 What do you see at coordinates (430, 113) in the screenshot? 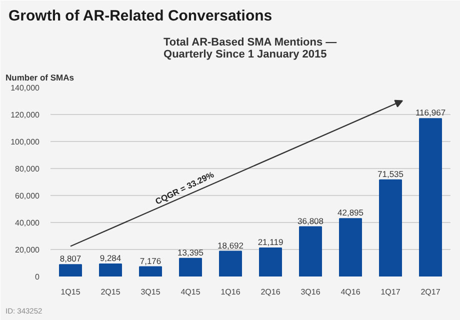
I see `data-label: 116,967` at bounding box center [430, 113].